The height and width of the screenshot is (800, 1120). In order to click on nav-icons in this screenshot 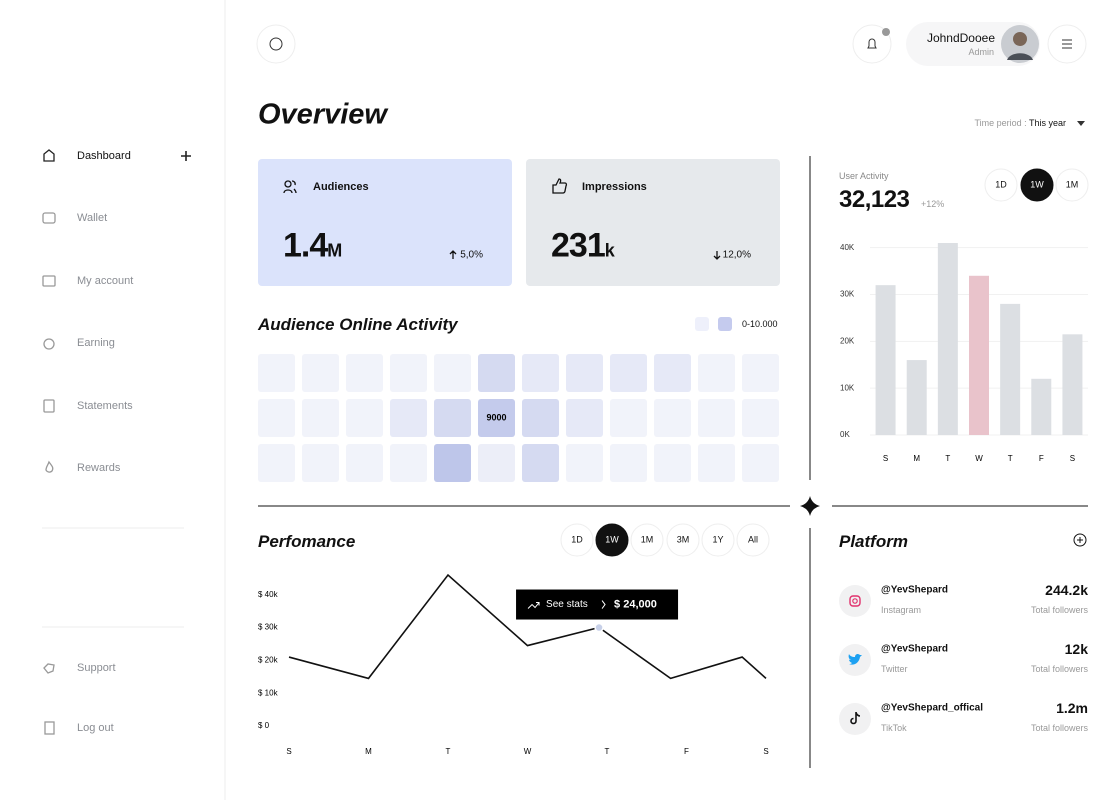, I will do `click(116, 442)`.